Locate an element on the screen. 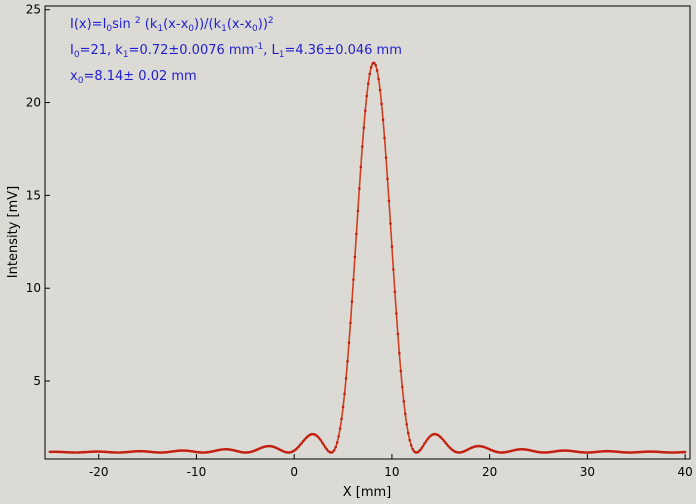 The height and width of the screenshot is (504, 696). x-tick-label: 30 is located at coordinates (587, 472).